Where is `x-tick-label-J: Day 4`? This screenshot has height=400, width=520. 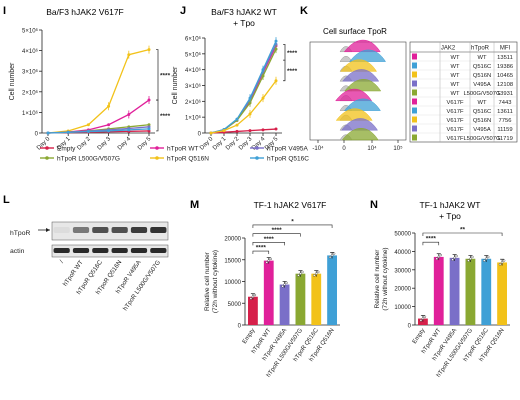 x-tick-label-J: Day 4 is located at coordinates (259, 144).